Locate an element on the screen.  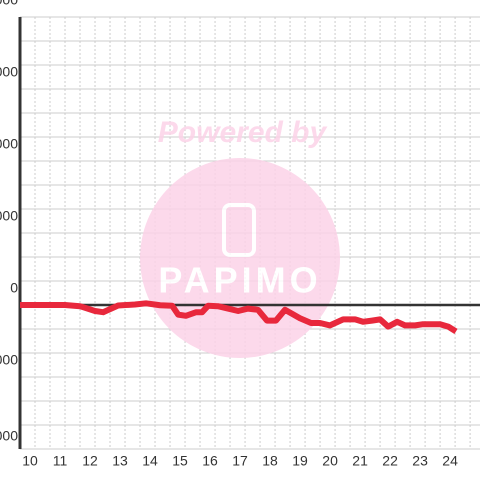
x-tick-label: 20 is located at coordinates (330, 461).